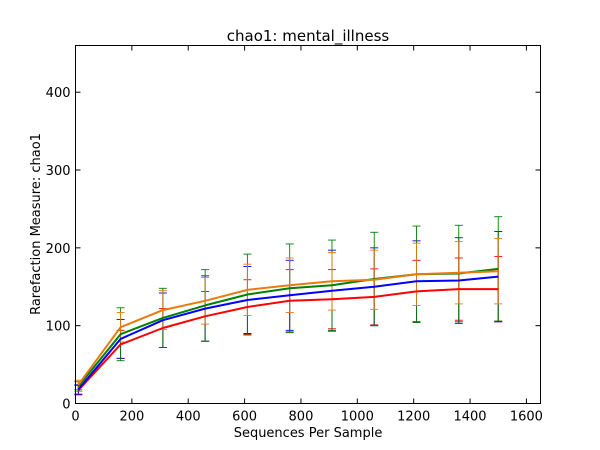 The width and height of the screenshot is (600, 450). What do you see at coordinates (308, 433) in the screenshot?
I see `x-axis-title: Sequences Per Sample` at bounding box center [308, 433].